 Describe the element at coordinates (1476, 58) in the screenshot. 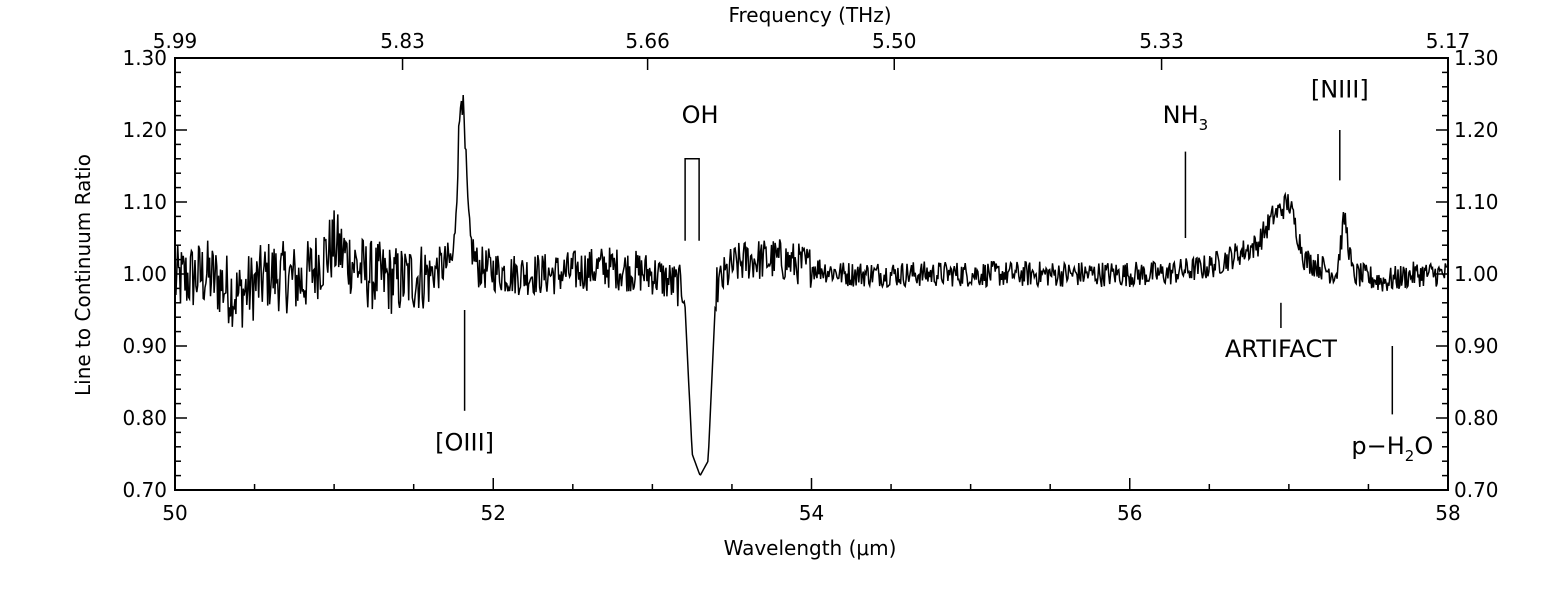

I see `y-tick-label-right: 1.30` at that location.